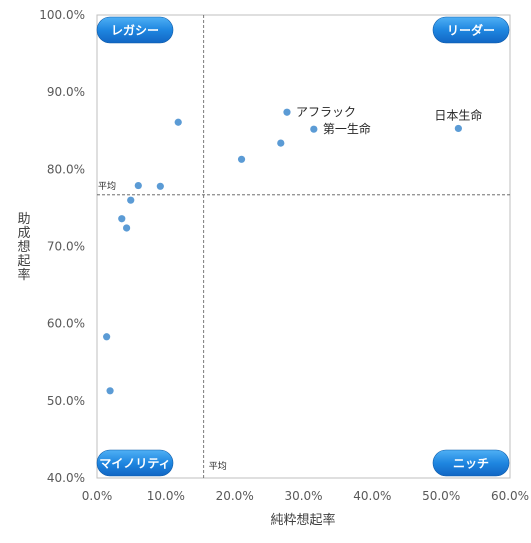 This screenshot has width=531, height=543. What do you see at coordinates (66, 247) in the screenshot?
I see `y-tick-label: 70.0%` at bounding box center [66, 247].